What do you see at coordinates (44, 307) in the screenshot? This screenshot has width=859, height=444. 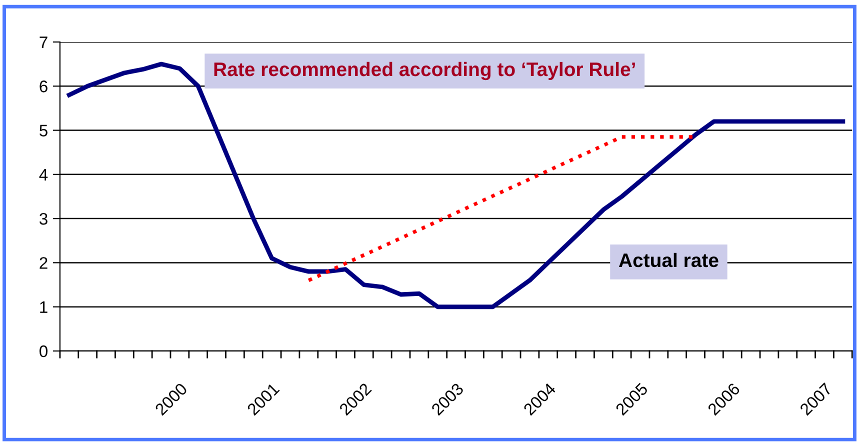 I see `y-tick-label: 1` at bounding box center [44, 307].